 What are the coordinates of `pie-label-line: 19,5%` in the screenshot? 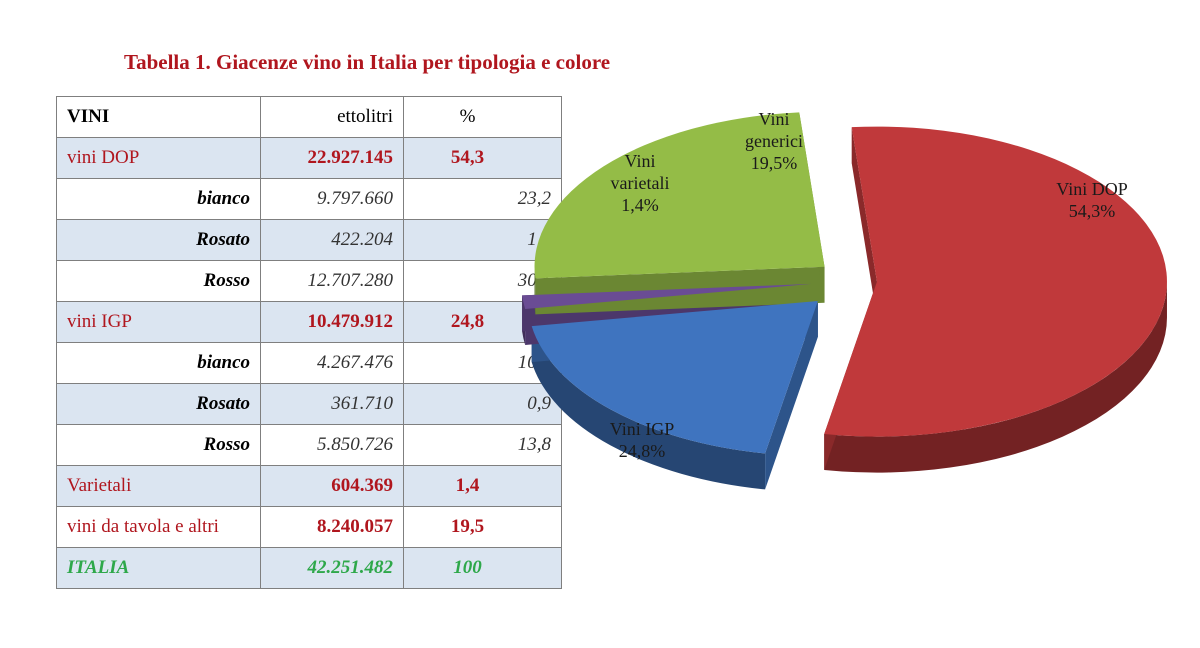 It's located at (774, 163).